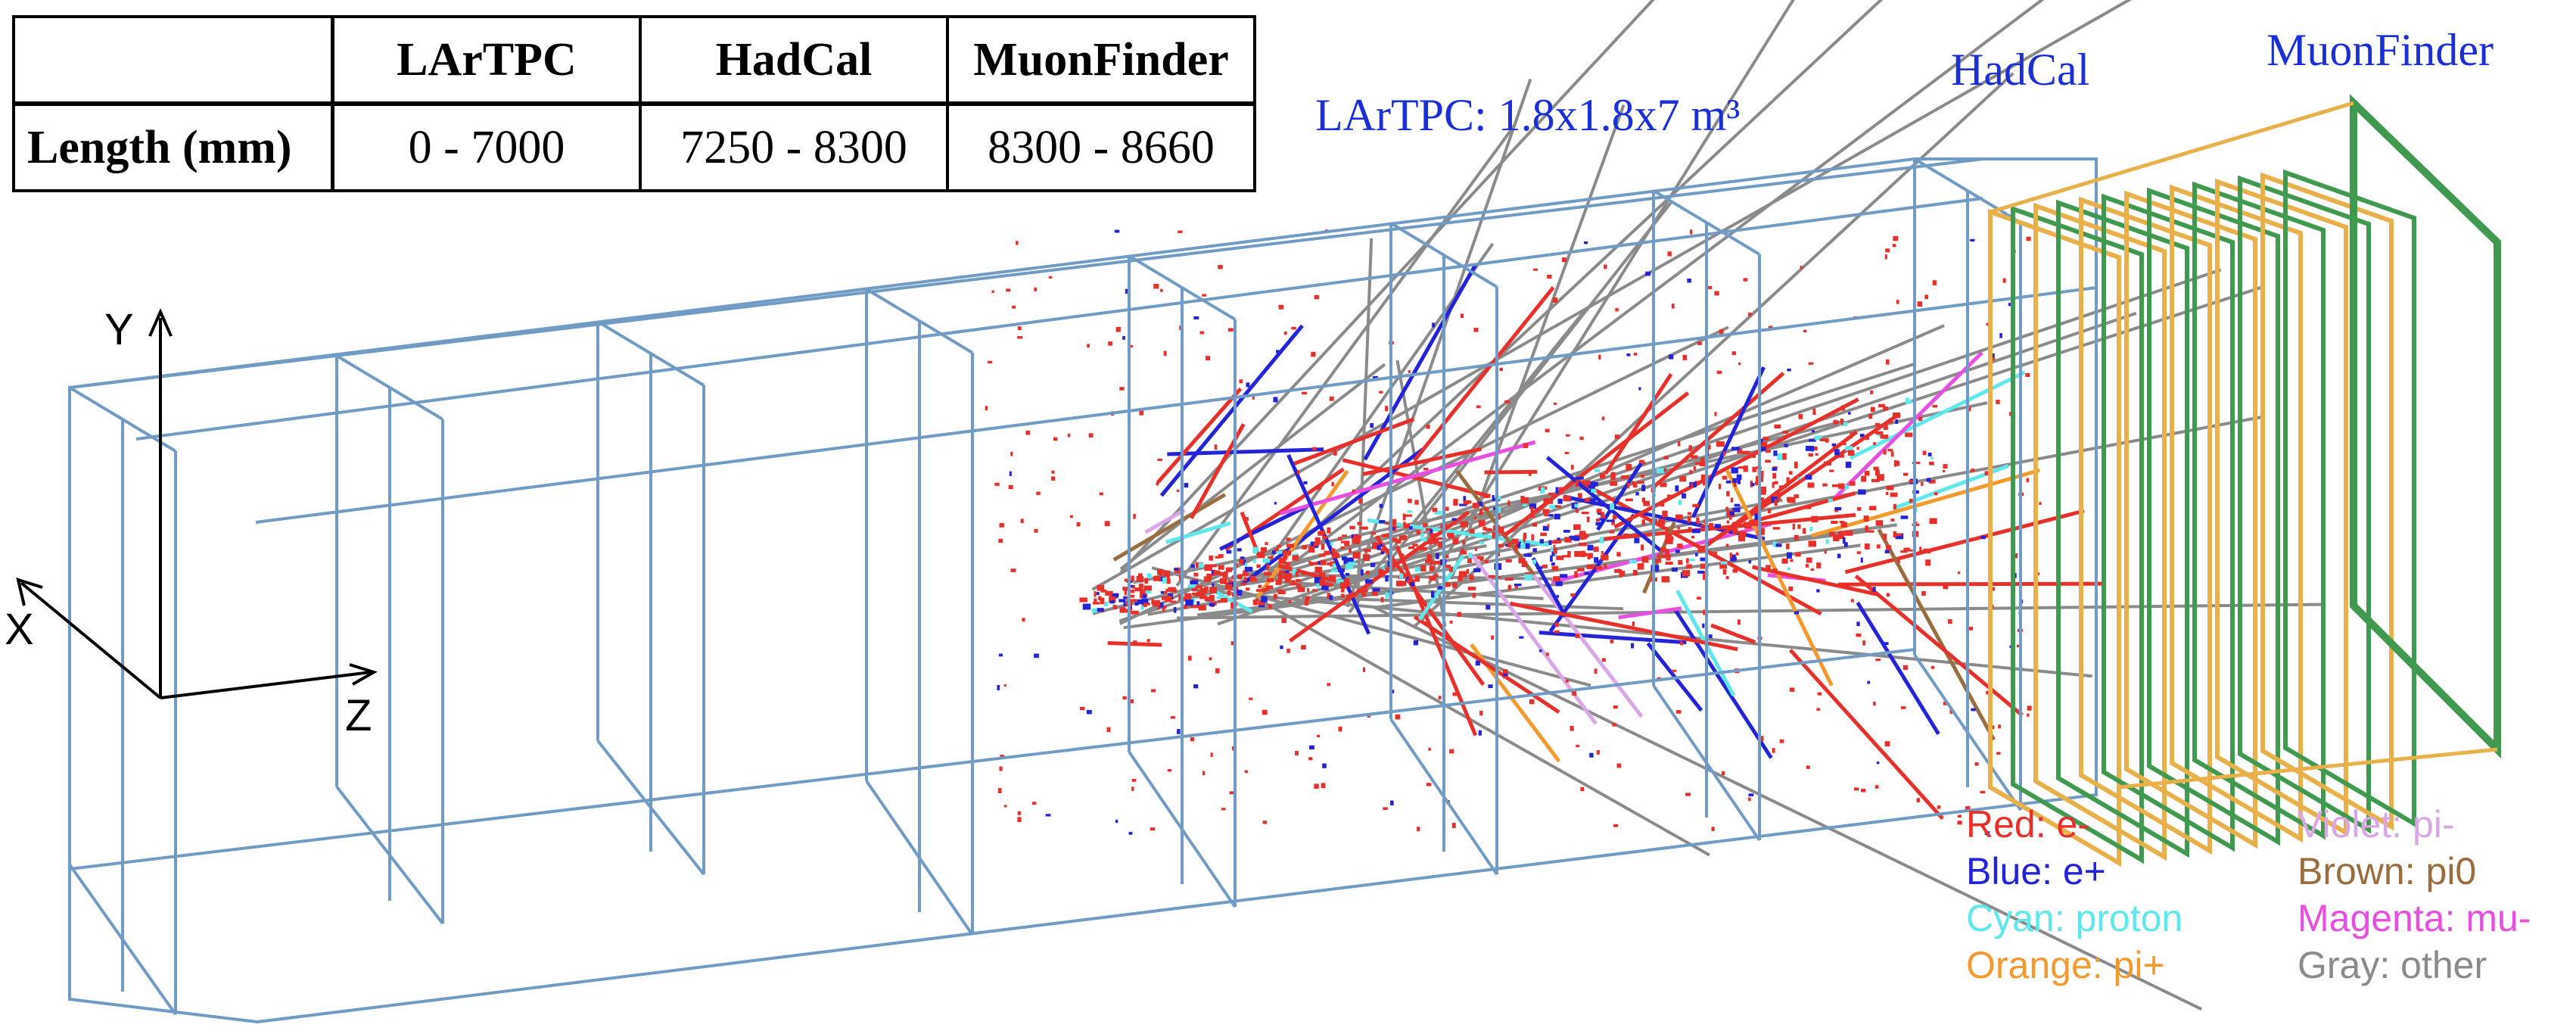  I want to click on coordinate-axes, so click(197, 503).